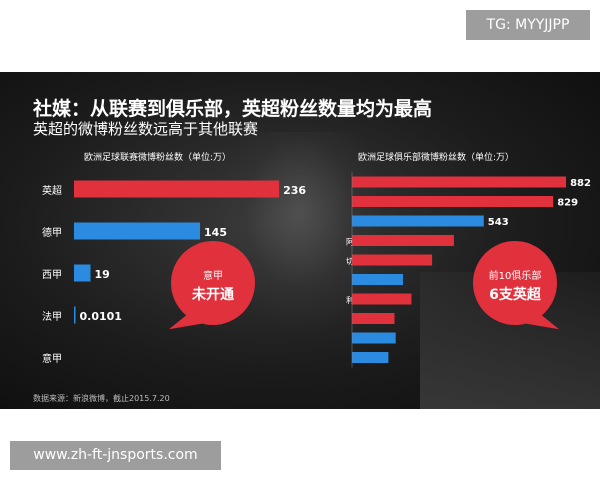 The image size is (600, 480). I want to click on callout-right-bubble, so click(515, 283).